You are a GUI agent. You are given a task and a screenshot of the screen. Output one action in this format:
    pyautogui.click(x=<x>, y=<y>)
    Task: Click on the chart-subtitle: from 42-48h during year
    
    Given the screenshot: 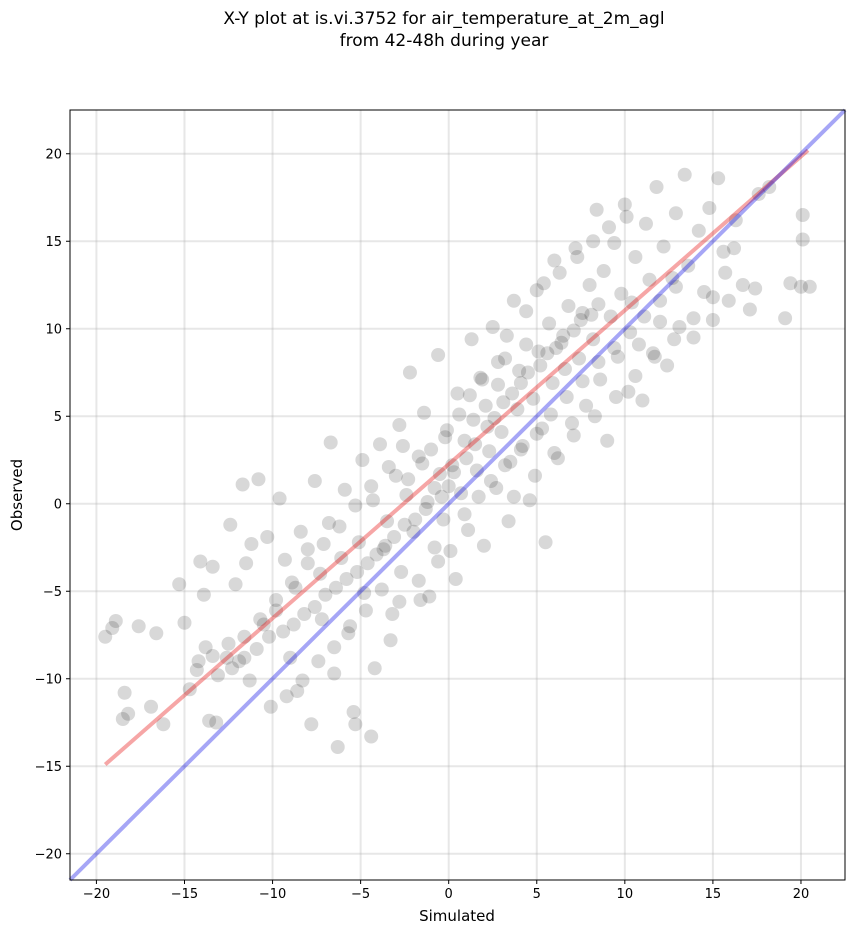 What is the action you would take?
    pyautogui.click(x=444, y=41)
    